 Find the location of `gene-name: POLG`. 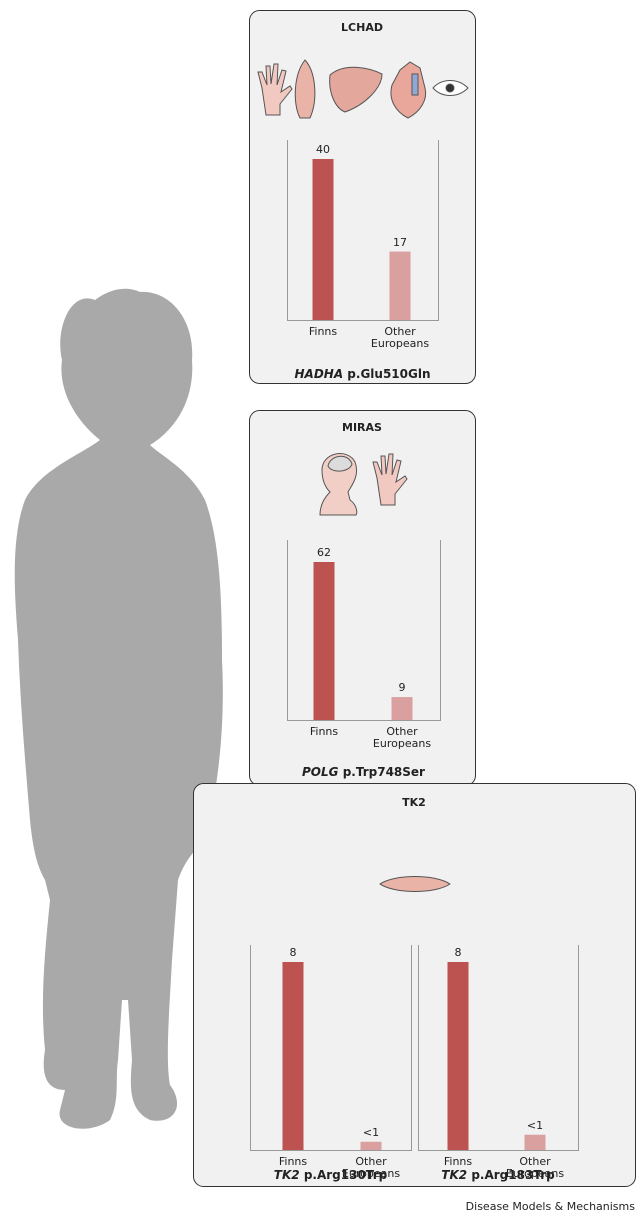

gene-name: POLG is located at coordinates (320, 772).